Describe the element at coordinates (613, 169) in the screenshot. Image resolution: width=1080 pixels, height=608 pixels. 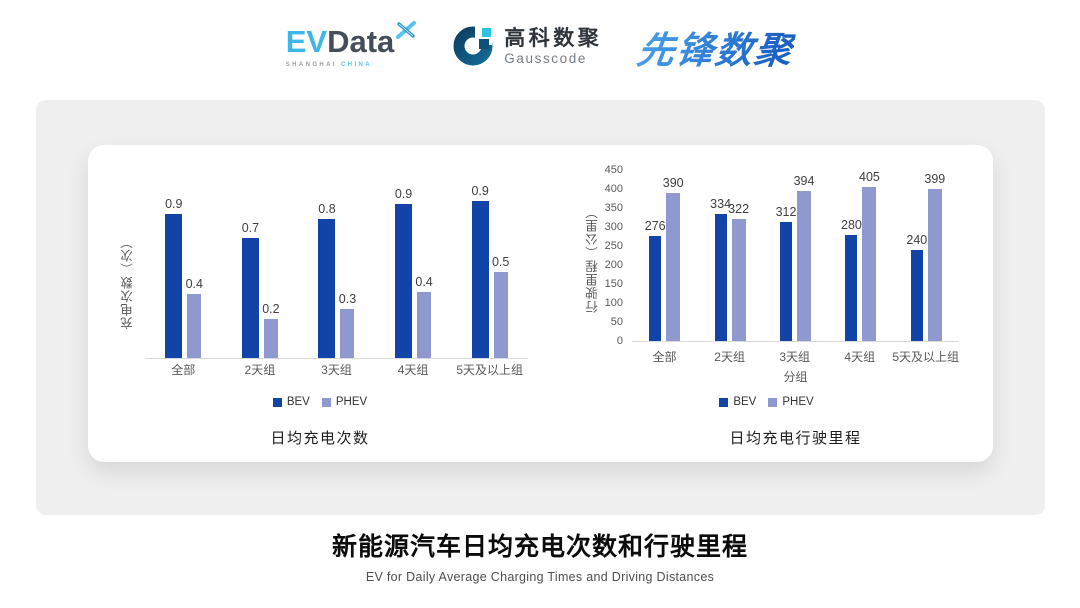
I see `y-axis-tick: 450` at that location.